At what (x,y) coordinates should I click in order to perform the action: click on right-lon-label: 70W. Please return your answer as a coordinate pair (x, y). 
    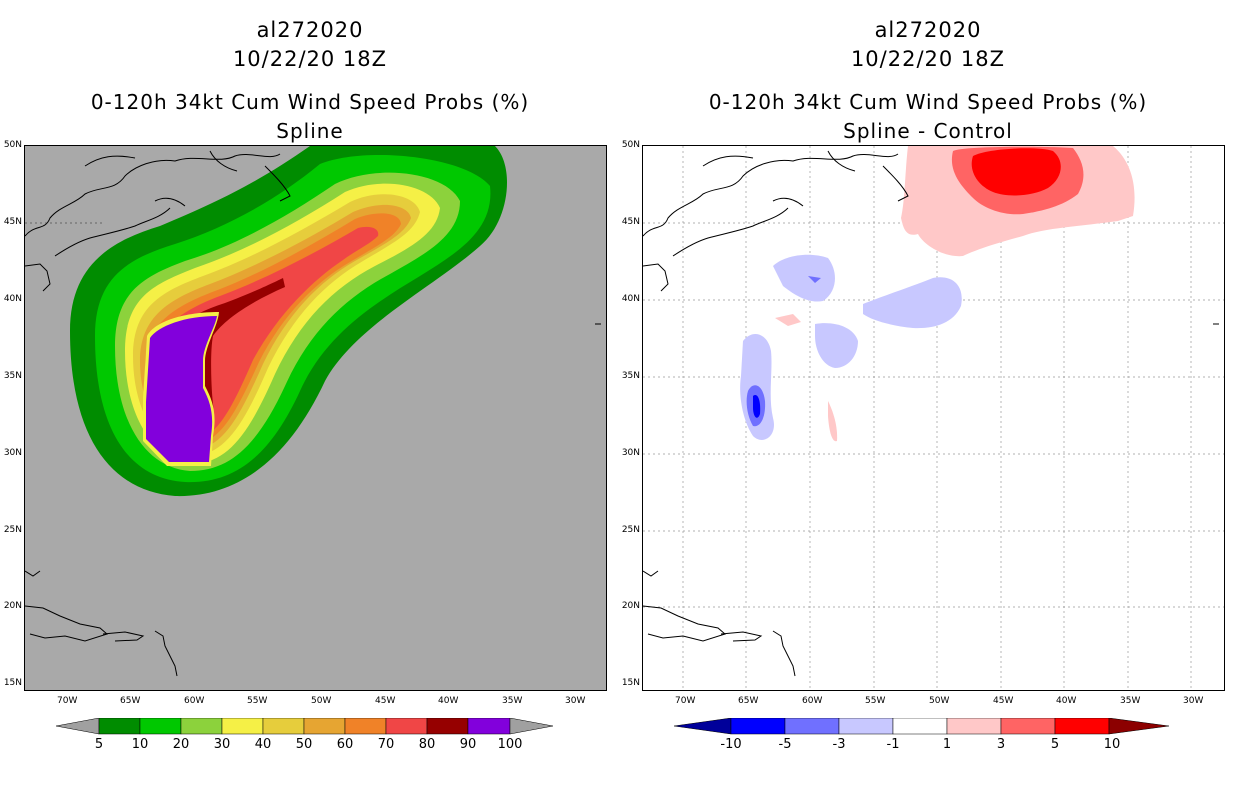
    Looking at the image, I should click on (685, 701).